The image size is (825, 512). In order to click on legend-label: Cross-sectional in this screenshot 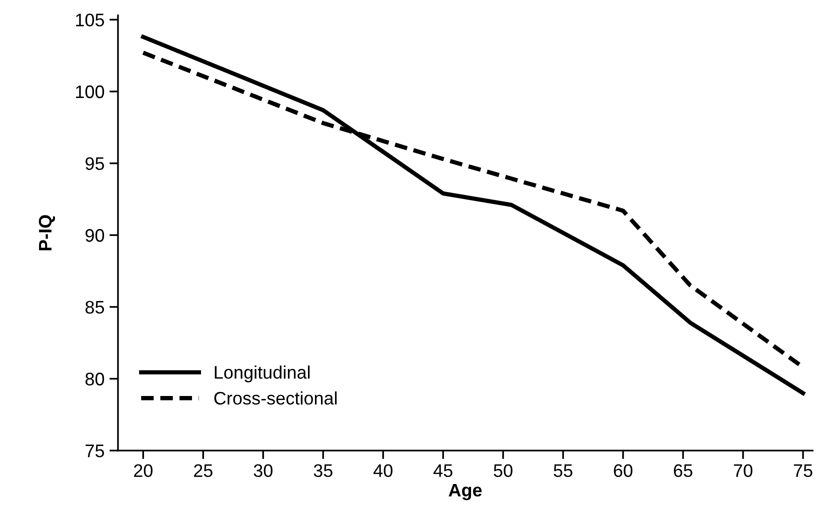, I will do `click(275, 398)`.